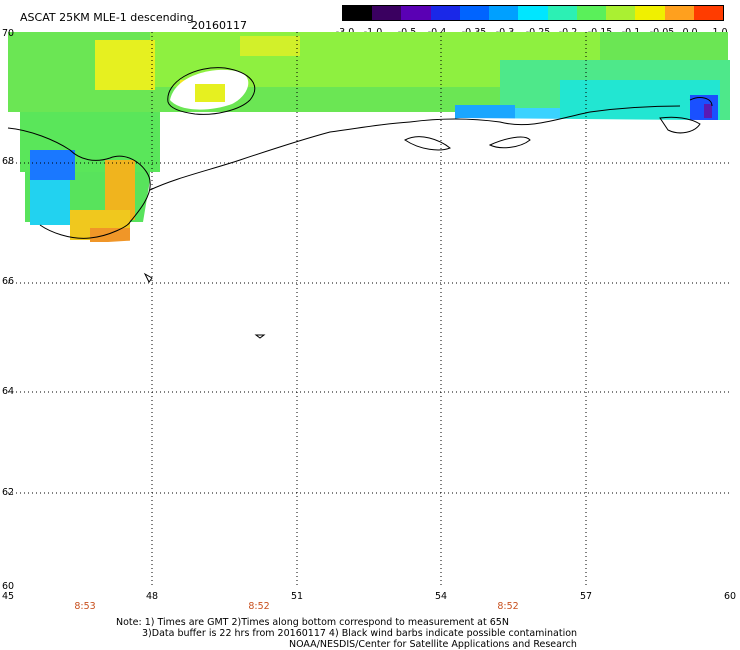  What do you see at coordinates (219, 25) in the screenshot?
I see `chart-date: 20160117` at bounding box center [219, 25].